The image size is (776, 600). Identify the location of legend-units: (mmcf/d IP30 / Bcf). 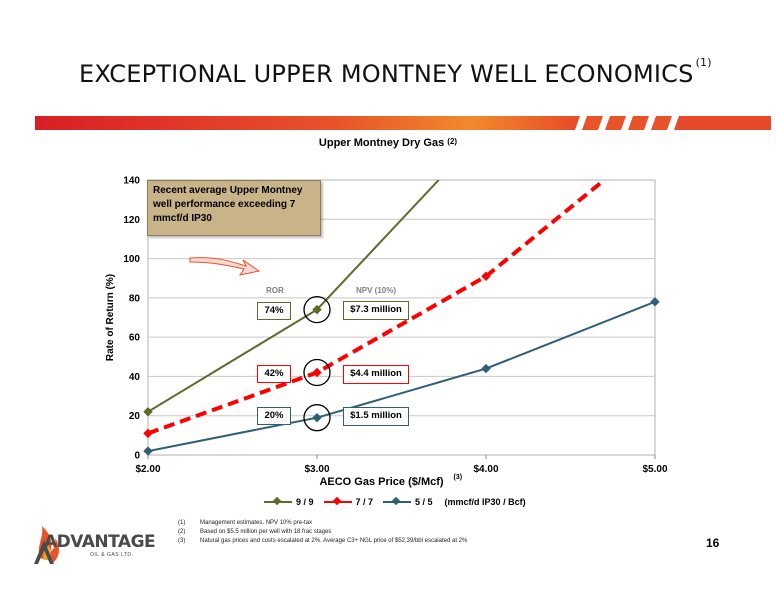
(485, 502).